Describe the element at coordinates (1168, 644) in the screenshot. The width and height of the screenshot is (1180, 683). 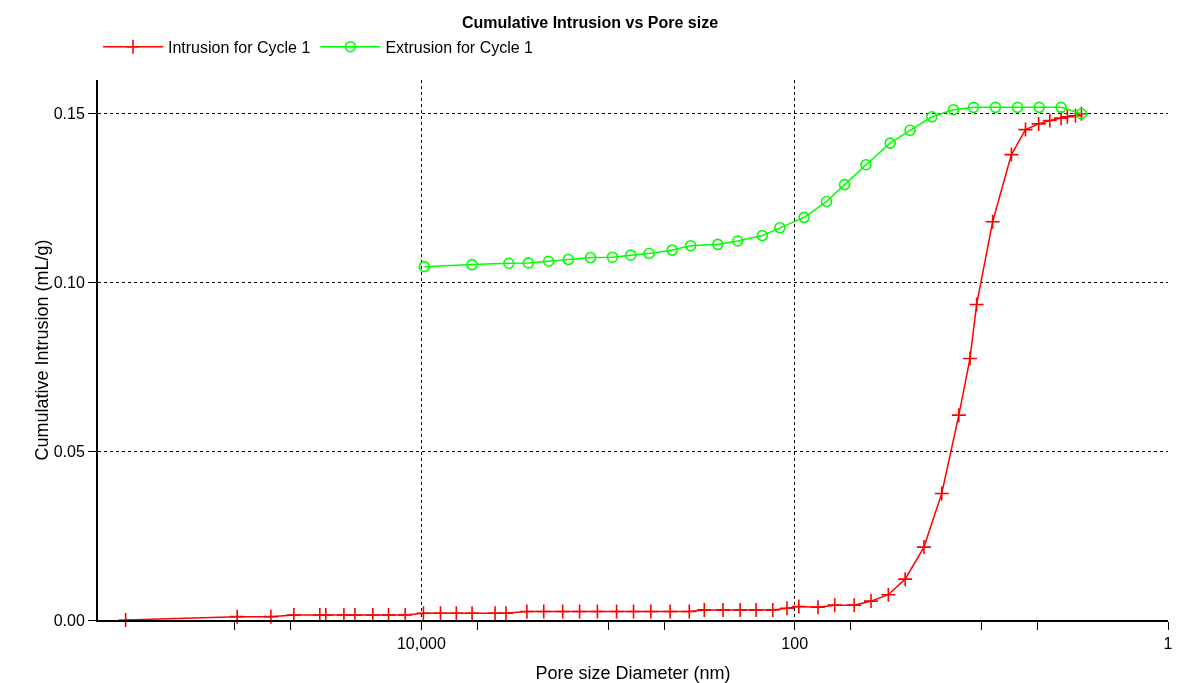
I see `x-tick-label: 1` at that location.